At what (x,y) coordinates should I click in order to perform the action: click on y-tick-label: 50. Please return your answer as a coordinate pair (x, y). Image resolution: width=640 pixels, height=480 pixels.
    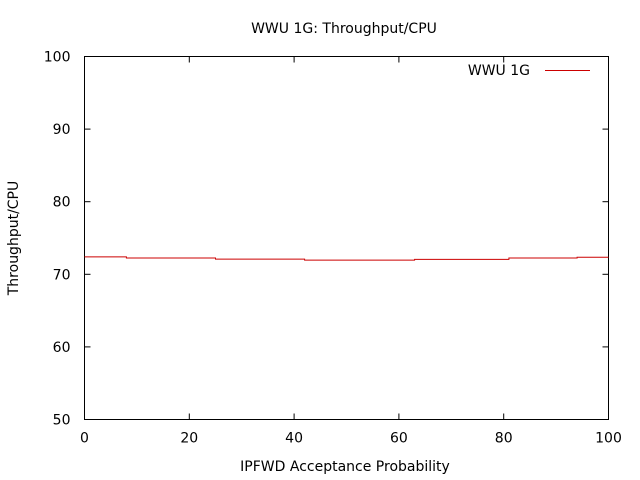
    Looking at the image, I should click on (62, 421).